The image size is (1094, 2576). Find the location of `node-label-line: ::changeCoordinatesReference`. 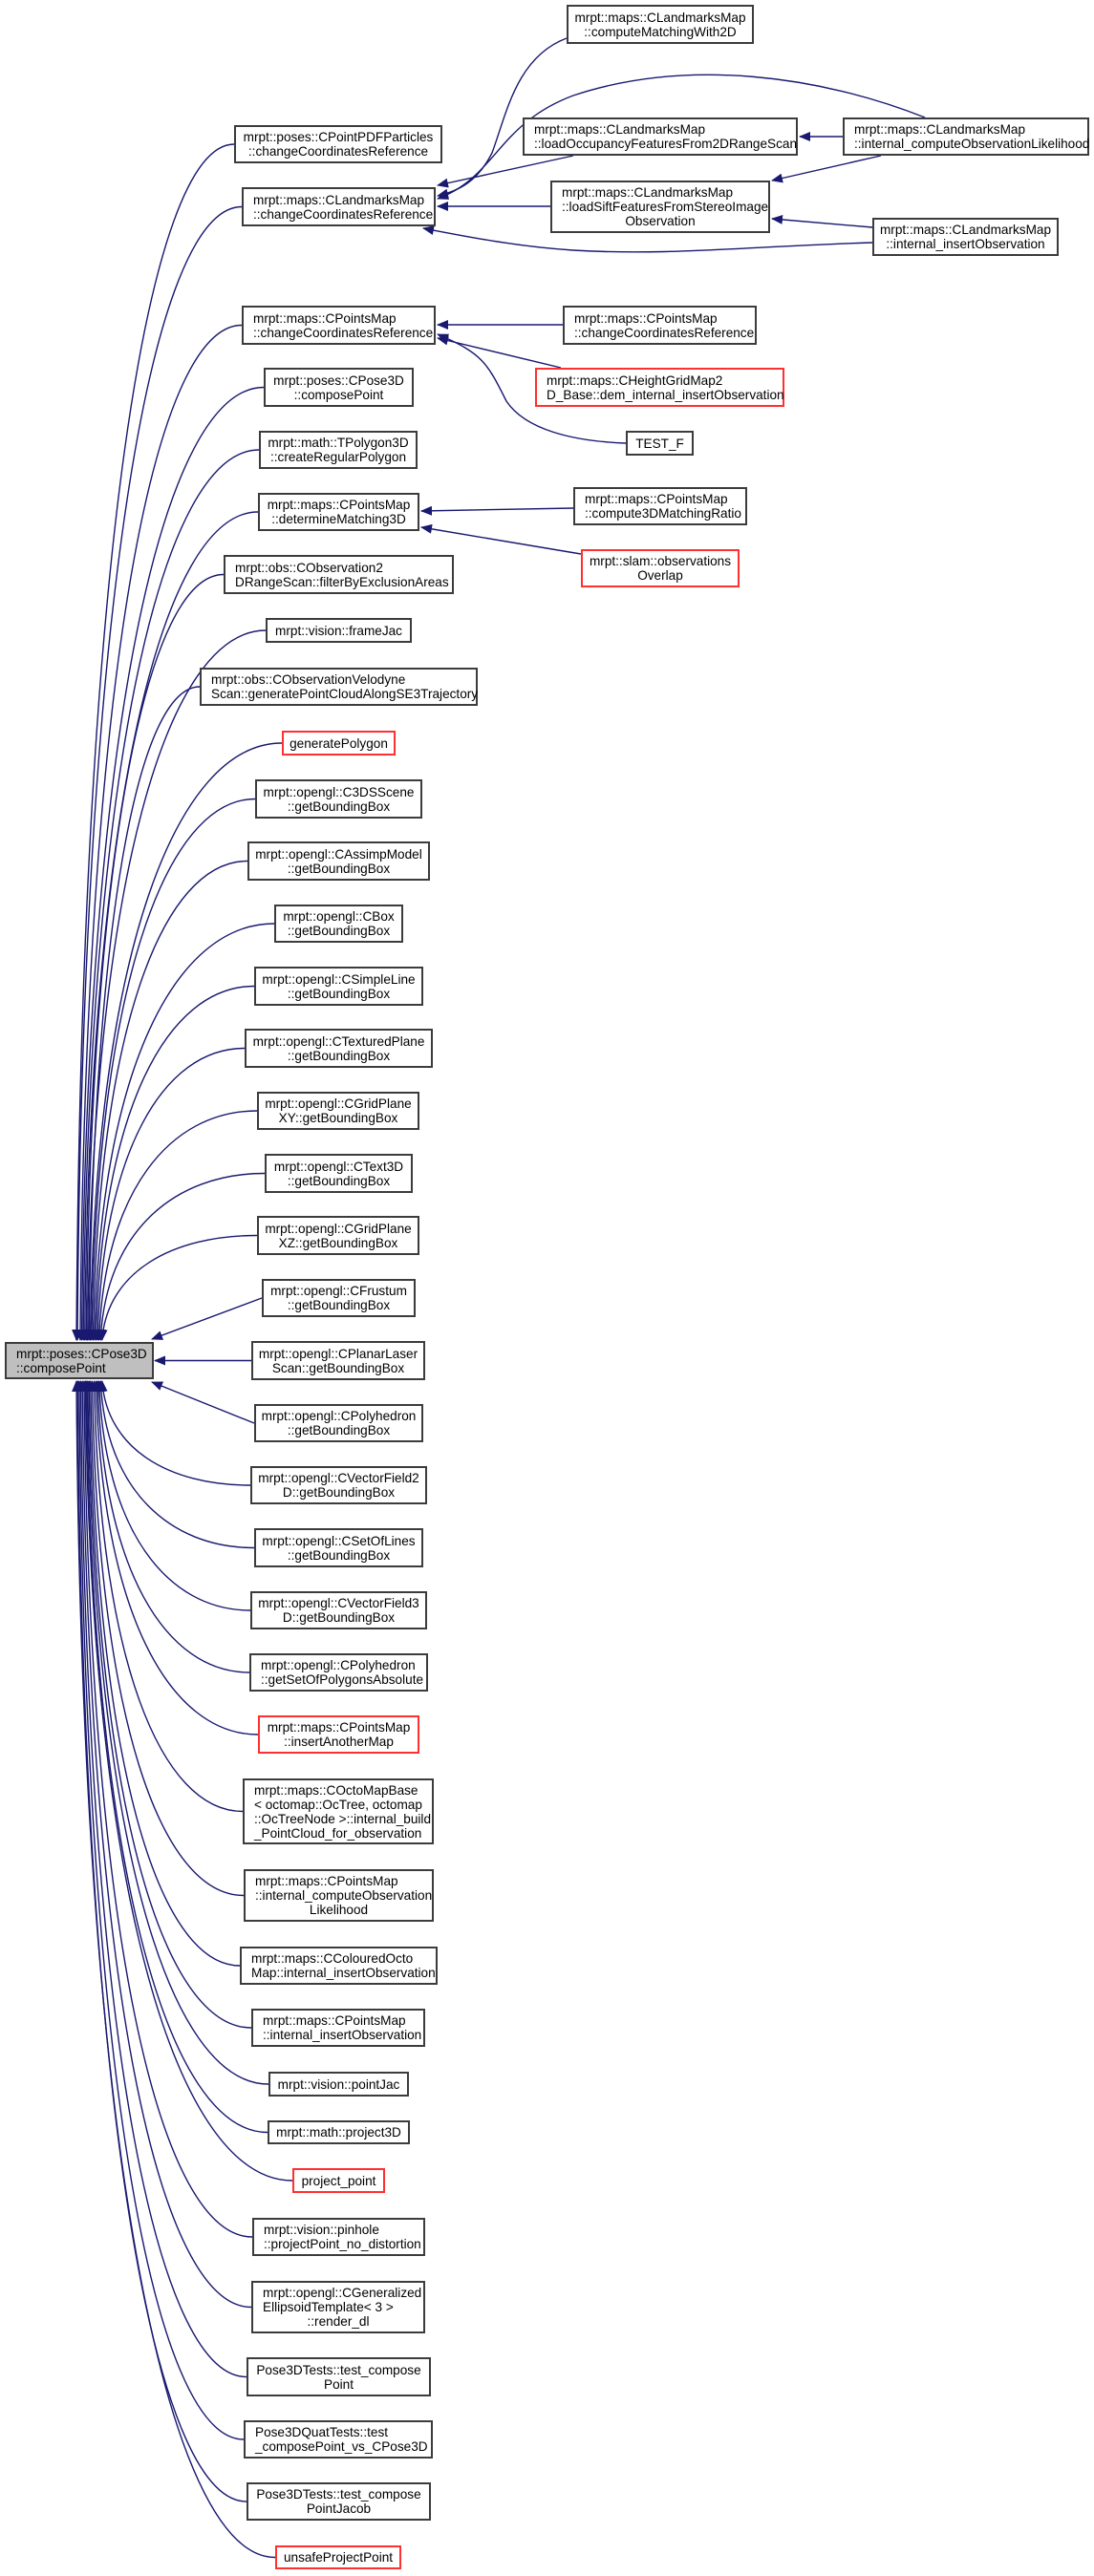

node-label-line: ::changeCoordinatesReference is located at coordinates (343, 332).